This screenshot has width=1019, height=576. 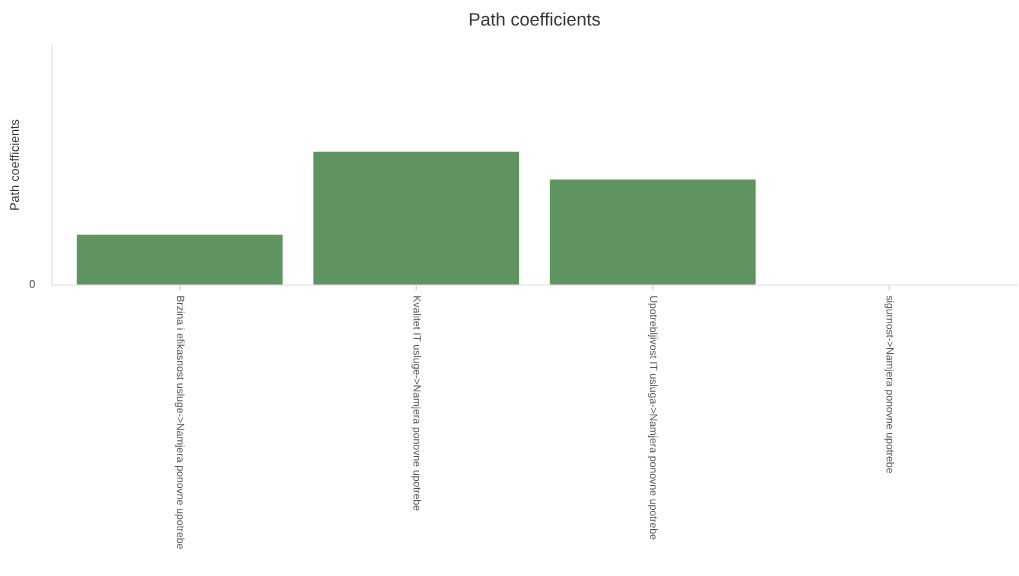 What do you see at coordinates (32, 284) in the screenshot?
I see `text: 0` at bounding box center [32, 284].